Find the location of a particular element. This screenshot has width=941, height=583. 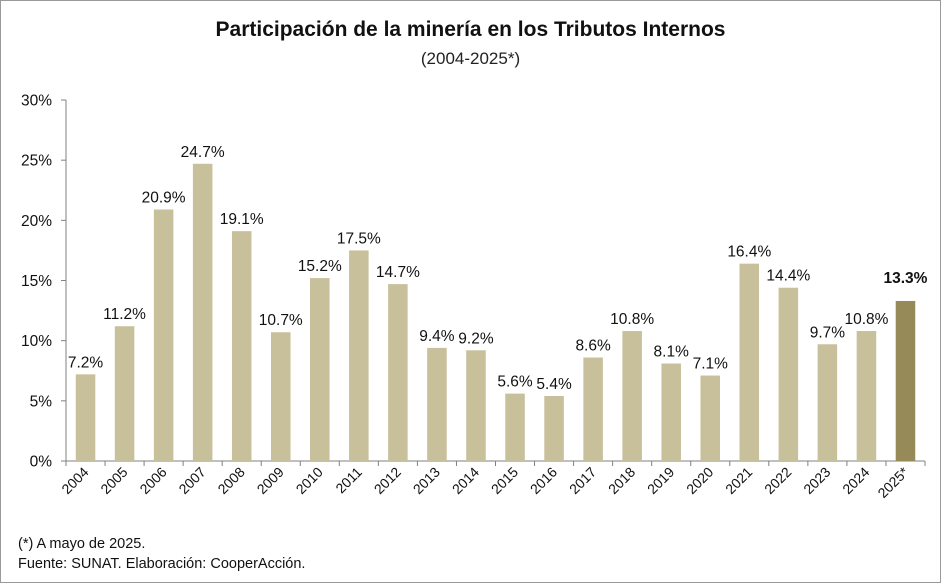

x-tick-label: 2021 is located at coordinates (738, 480).